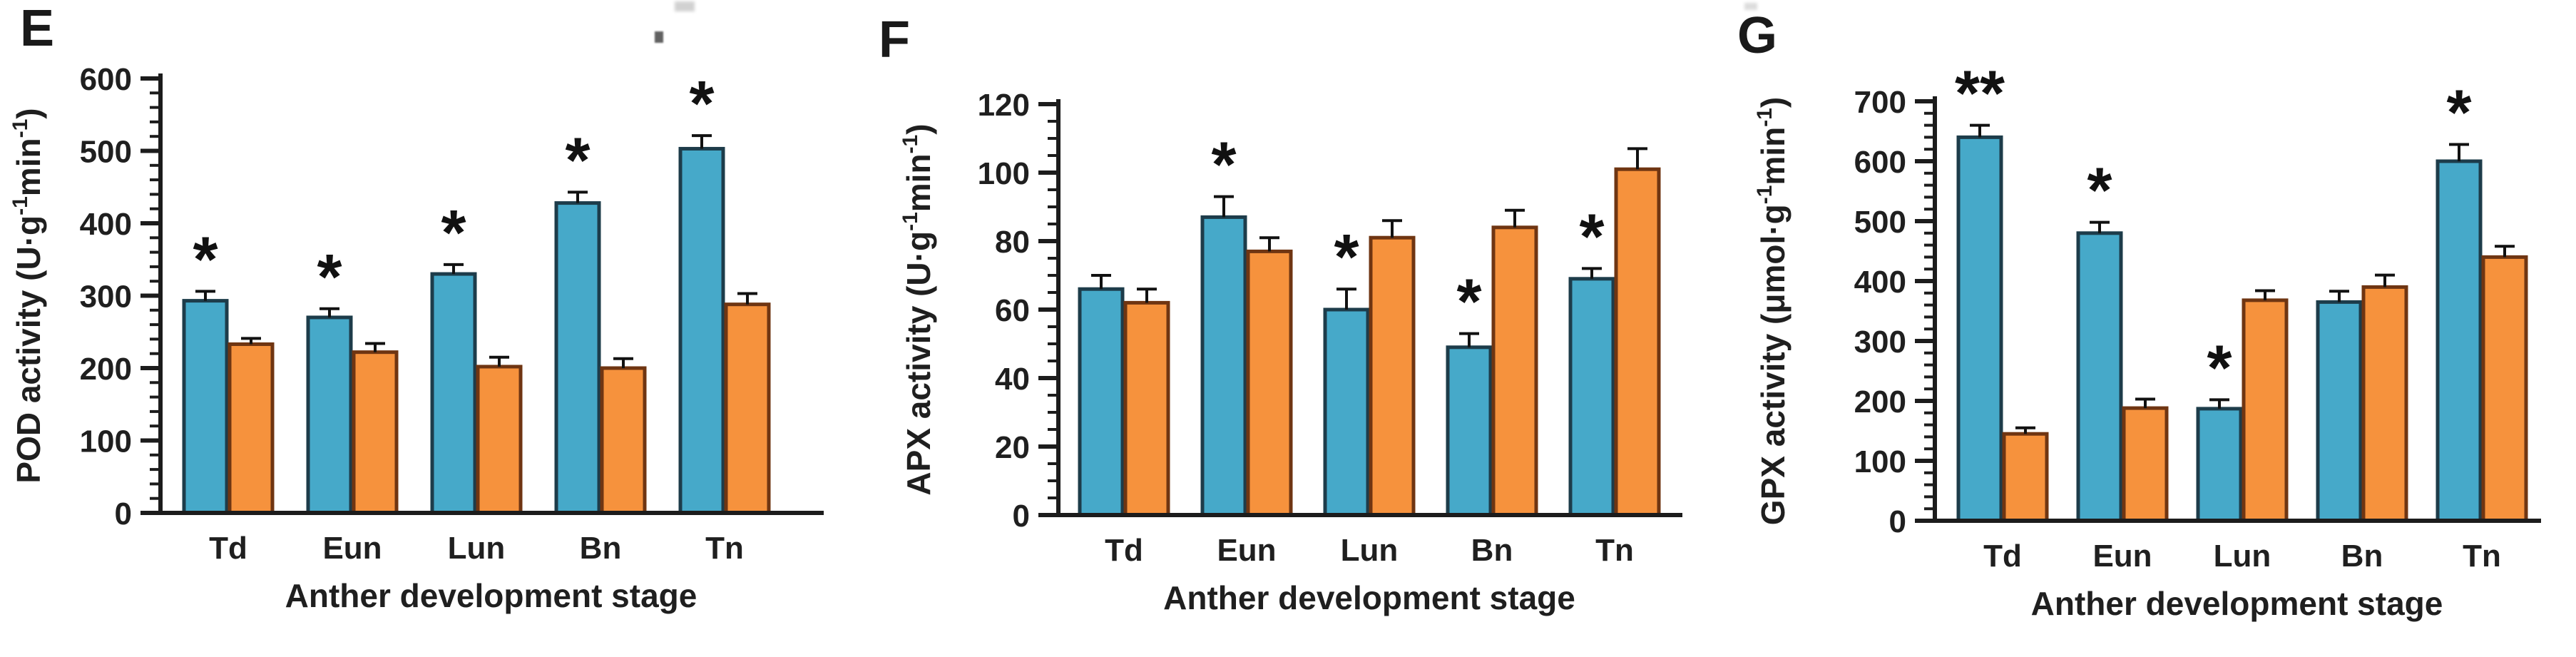 The width and height of the screenshot is (2576, 657). What do you see at coordinates (206, 259) in the screenshot?
I see `significance-marker-blue-Td: *` at bounding box center [206, 259].